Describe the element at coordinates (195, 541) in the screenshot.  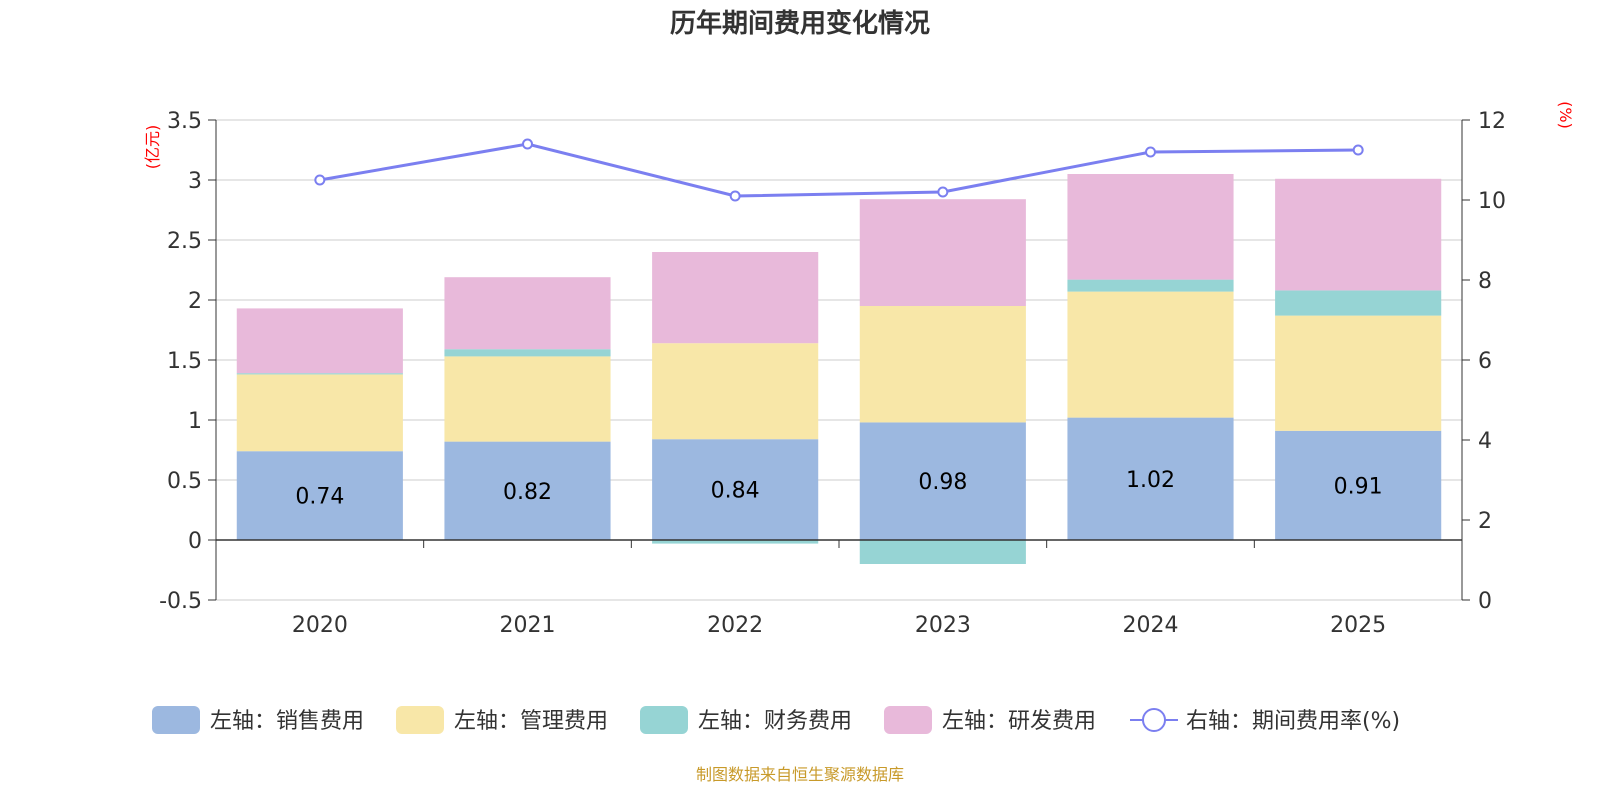
I see `left-axis-tick-label: 0` at that location.